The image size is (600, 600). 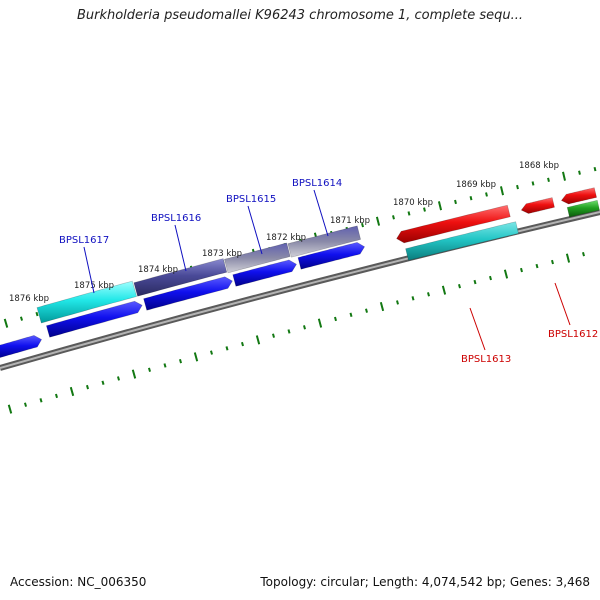 What do you see at coordinates (486, 359) in the screenshot?
I see `gene-label: BPSL1613` at bounding box center [486, 359].